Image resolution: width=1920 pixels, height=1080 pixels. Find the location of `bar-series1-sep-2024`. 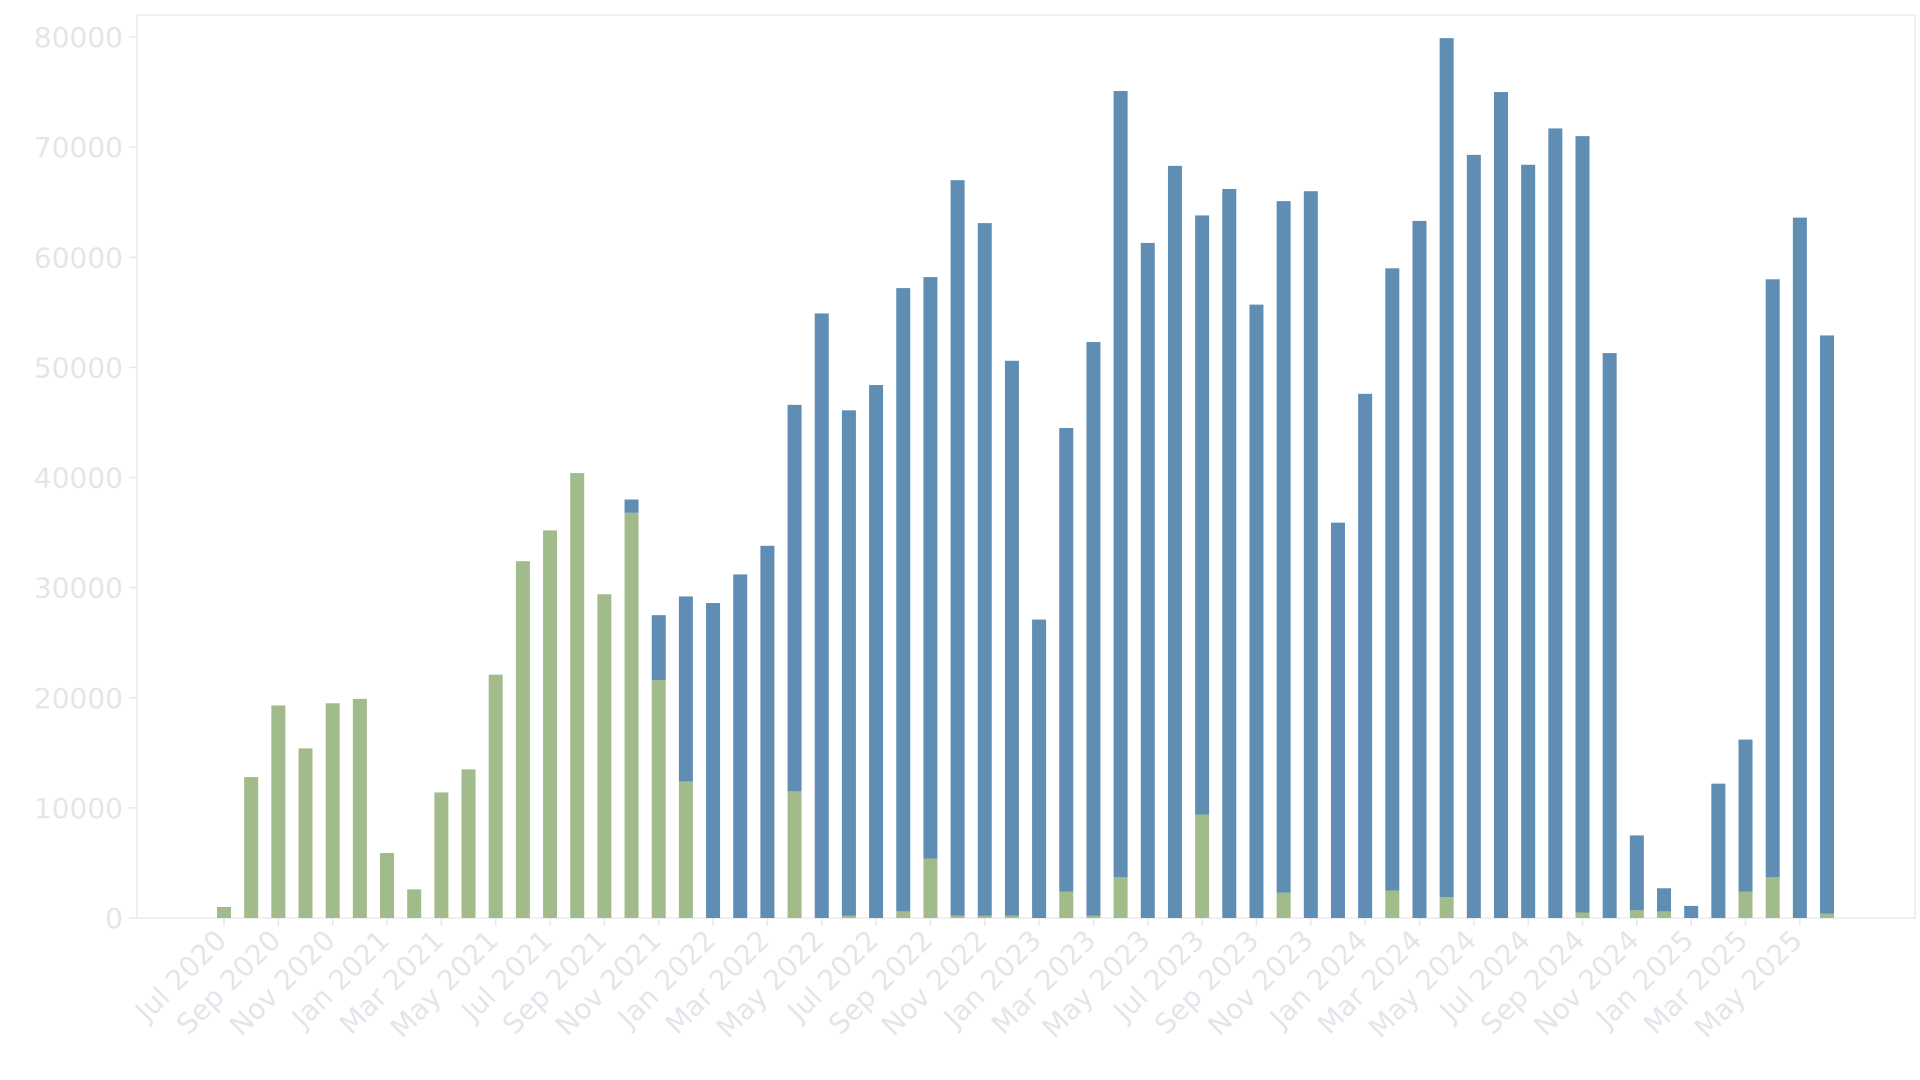

bar-series1-sep-2024 is located at coordinates (1582, 915).